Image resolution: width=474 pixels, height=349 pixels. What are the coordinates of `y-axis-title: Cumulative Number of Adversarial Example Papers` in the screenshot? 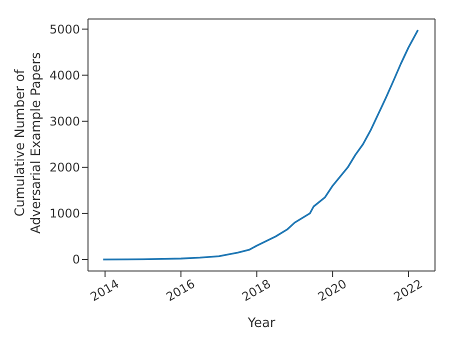 It's located at (28, 143).